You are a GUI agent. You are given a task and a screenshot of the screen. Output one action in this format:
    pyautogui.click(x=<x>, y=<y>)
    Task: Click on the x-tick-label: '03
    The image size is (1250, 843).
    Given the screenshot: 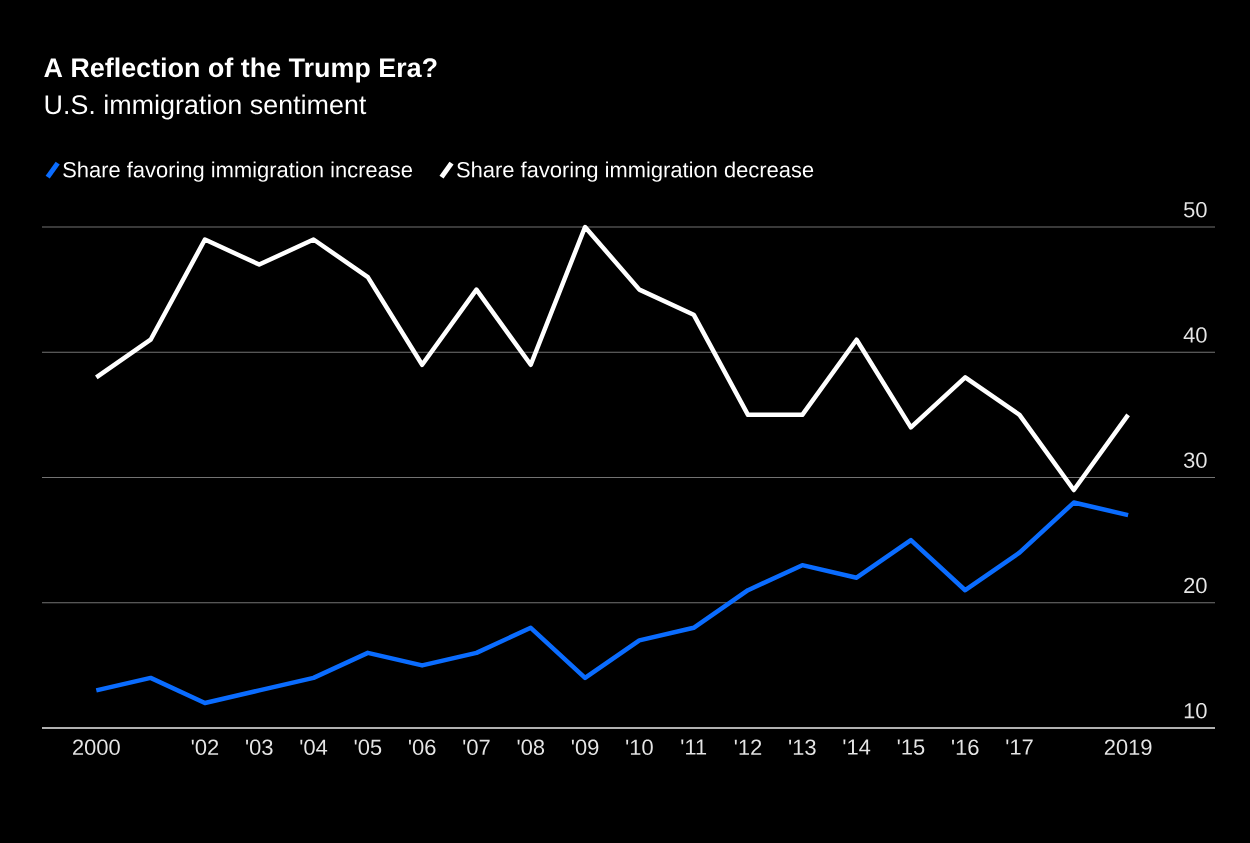 What is the action you would take?
    pyautogui.click(x=259, y=747)
    